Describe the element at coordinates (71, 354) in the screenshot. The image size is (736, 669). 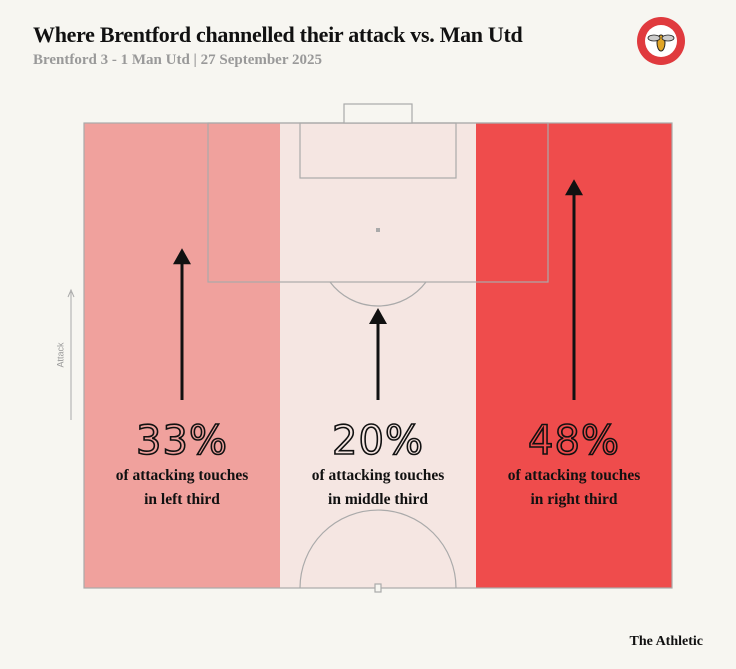
I see `attack-direction-arrow` at that location.